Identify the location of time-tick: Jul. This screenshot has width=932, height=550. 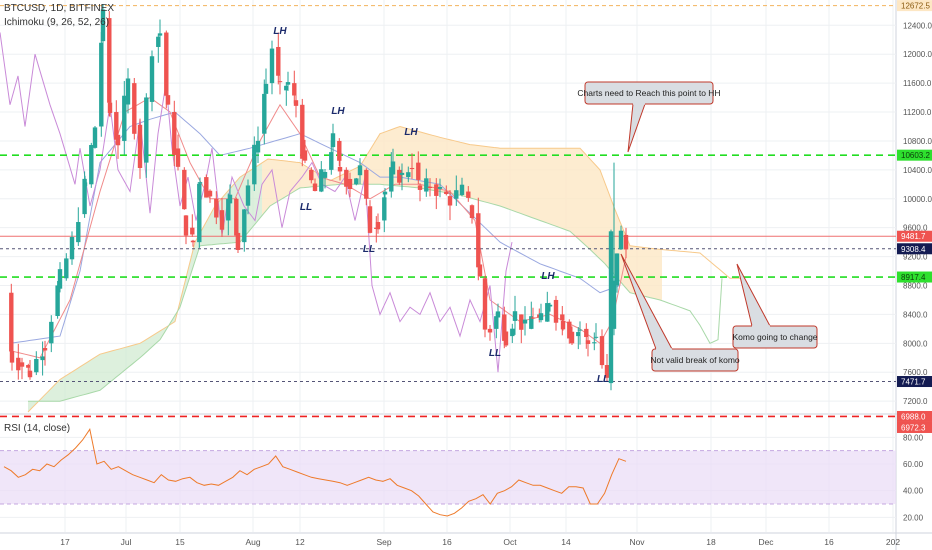
(126, 542).